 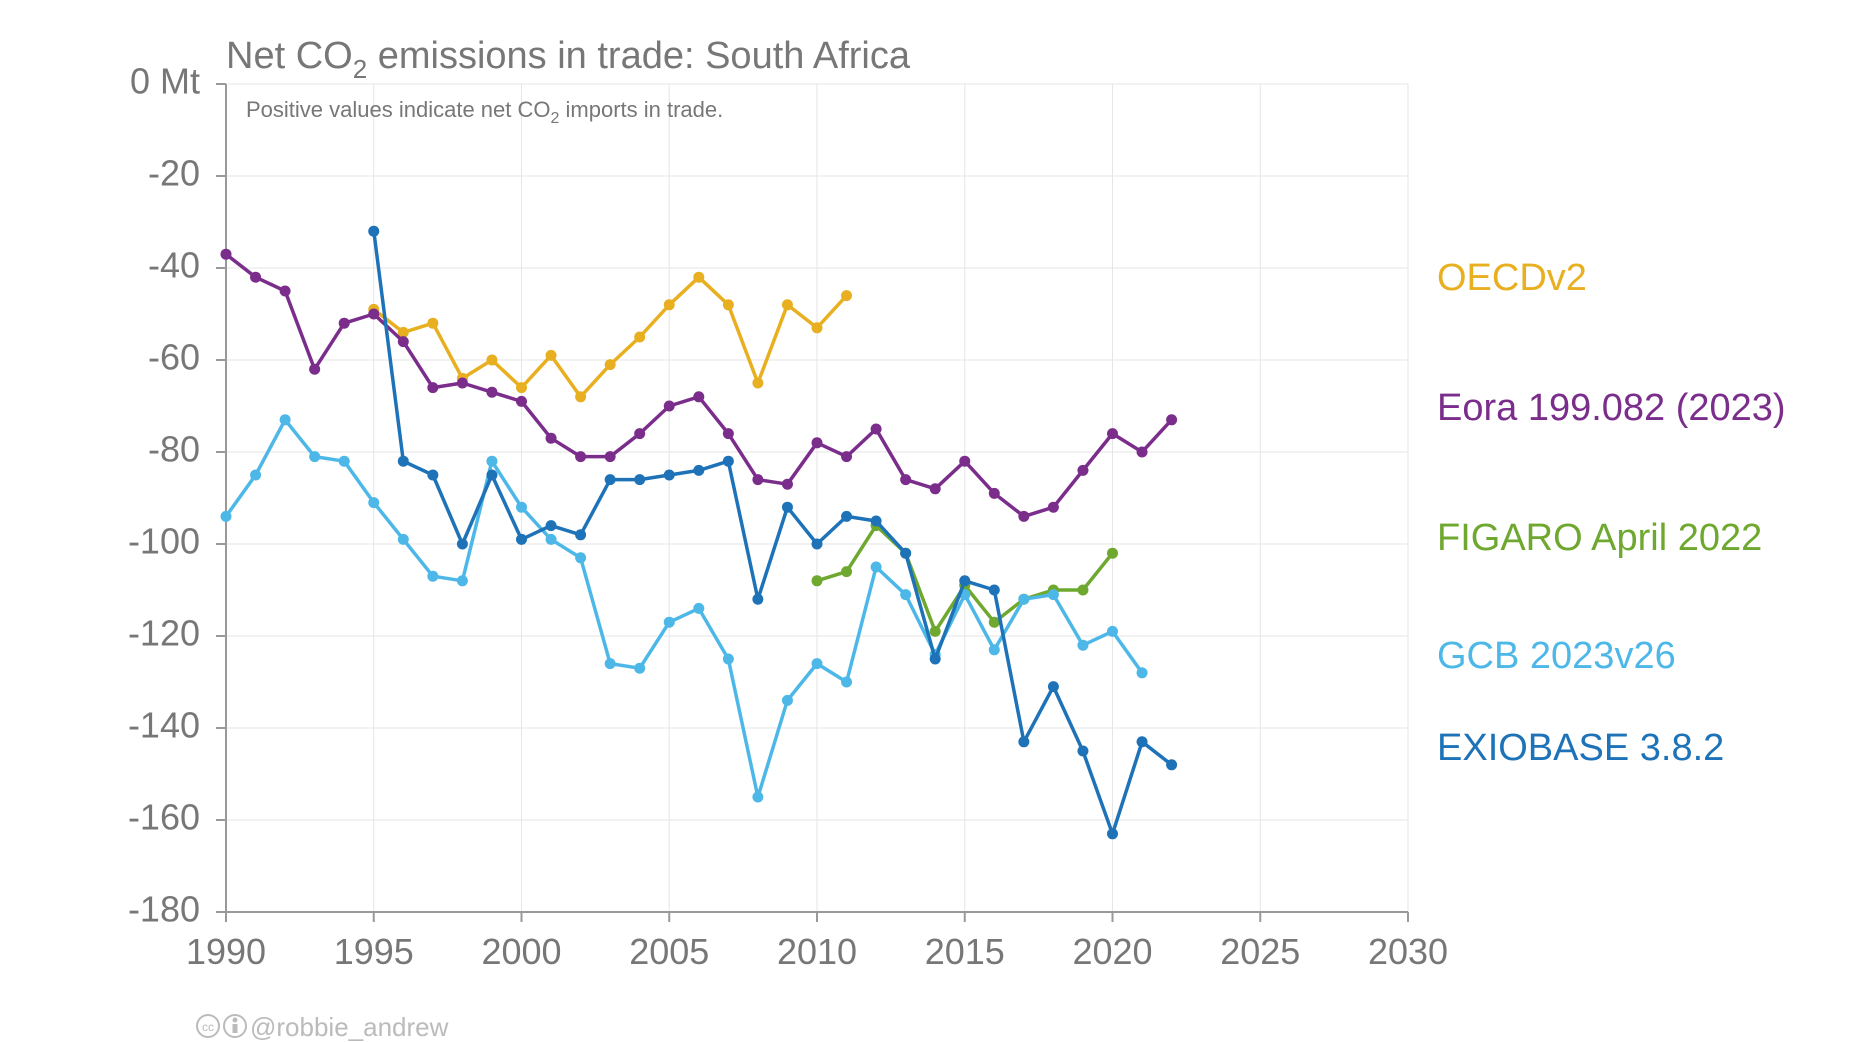 I want to click on legend-label: OECDv2, so click(x=1512, y=278).